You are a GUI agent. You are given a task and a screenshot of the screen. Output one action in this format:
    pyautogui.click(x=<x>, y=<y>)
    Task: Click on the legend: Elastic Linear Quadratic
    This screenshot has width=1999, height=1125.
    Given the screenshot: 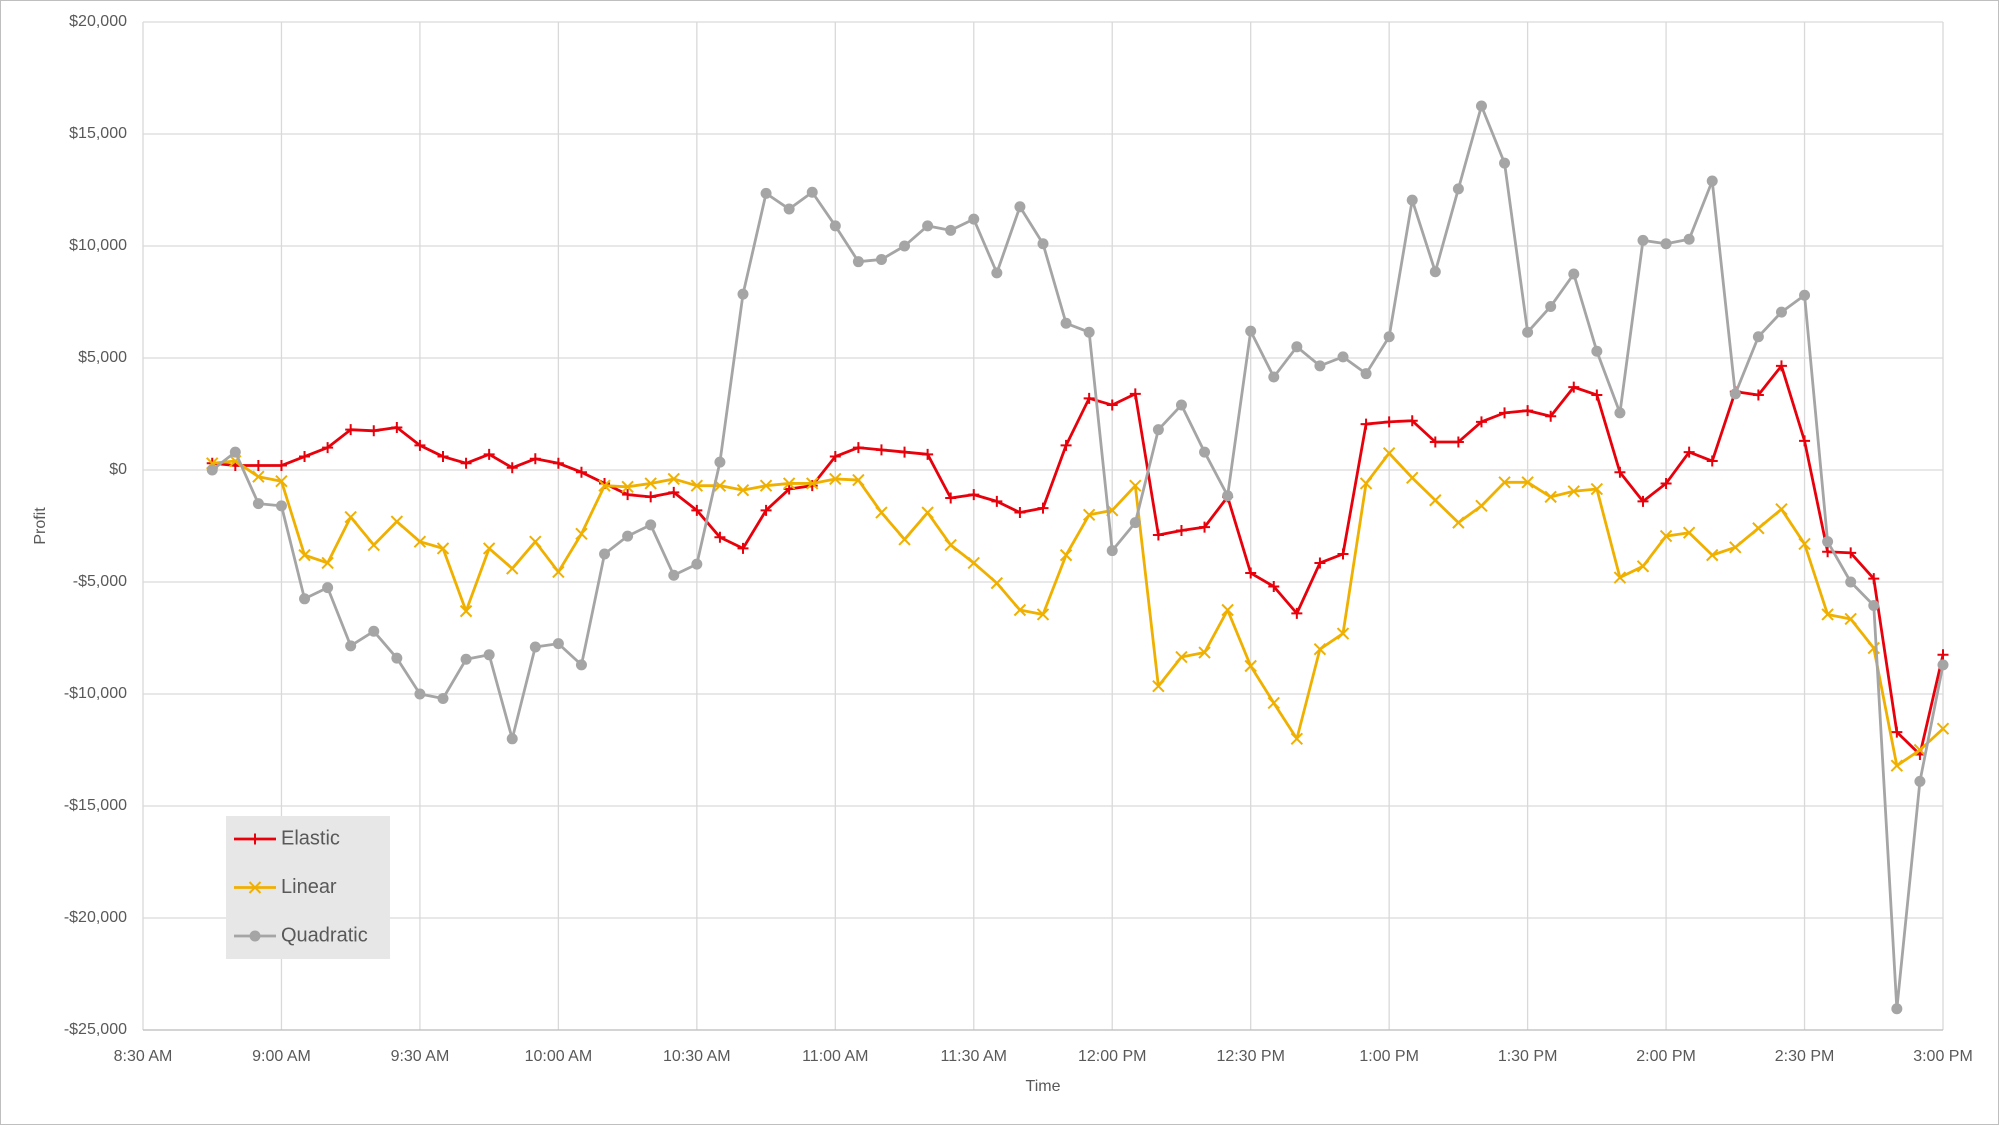 What is the action you would take?
    pyautogui.click(x=308, y=887)
    